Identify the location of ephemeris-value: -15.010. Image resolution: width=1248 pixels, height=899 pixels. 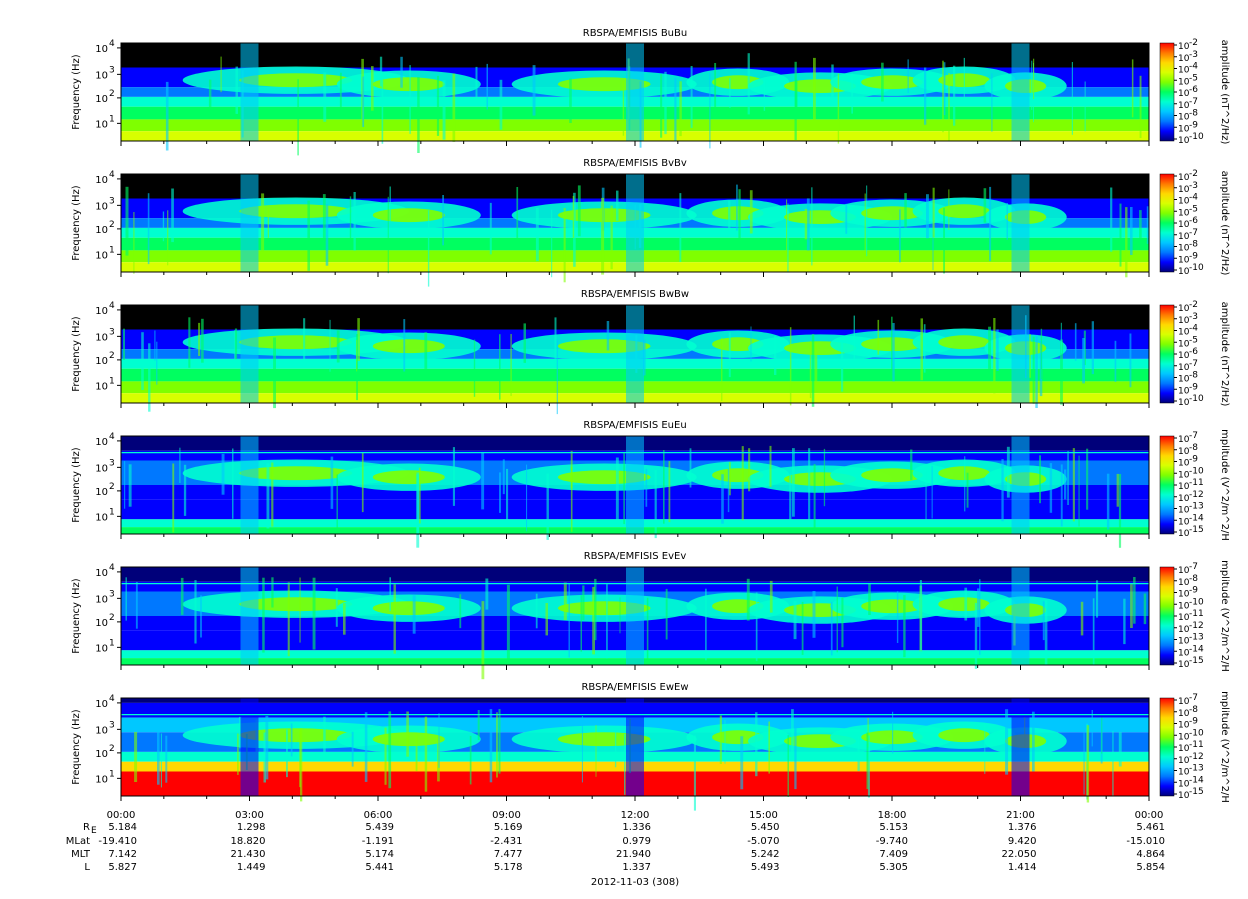
(1145, 841).